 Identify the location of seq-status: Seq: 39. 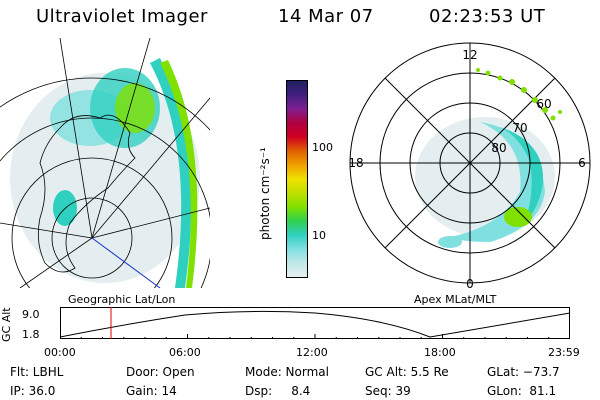
(388, 391).